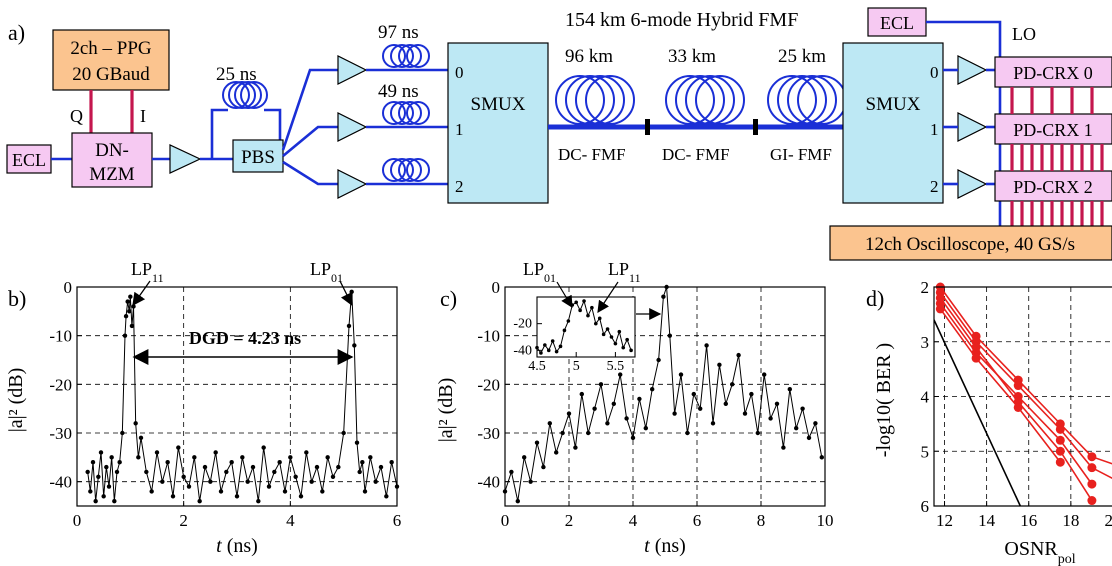  What do you see at coordinates (692, 56) in the screenshot?
I see `span-2-len: 33 km` at bounding box center [692, 56].